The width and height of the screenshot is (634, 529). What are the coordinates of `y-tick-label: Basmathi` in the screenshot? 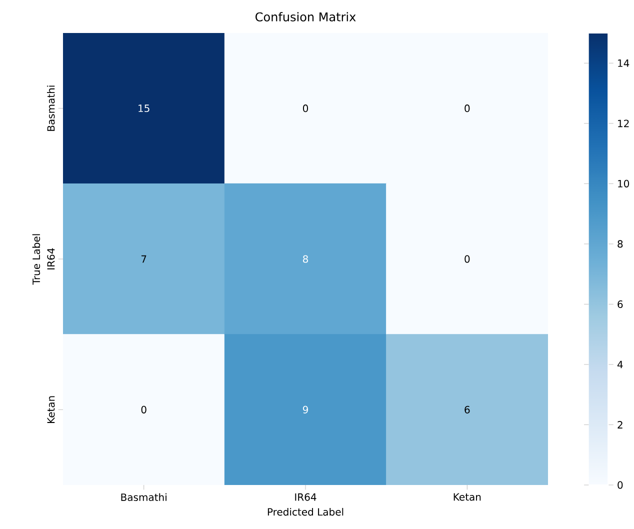 It's located at (51, 108).